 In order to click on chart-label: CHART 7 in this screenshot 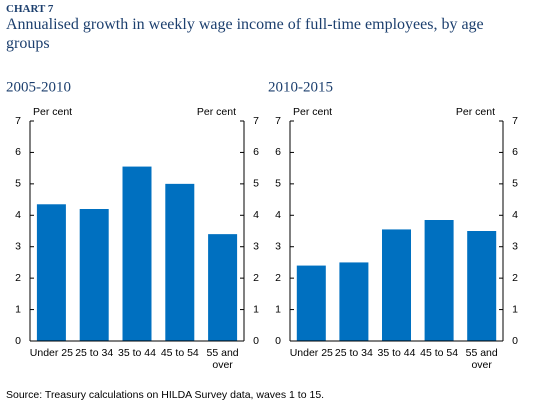, I will do `click(30, 9)`.